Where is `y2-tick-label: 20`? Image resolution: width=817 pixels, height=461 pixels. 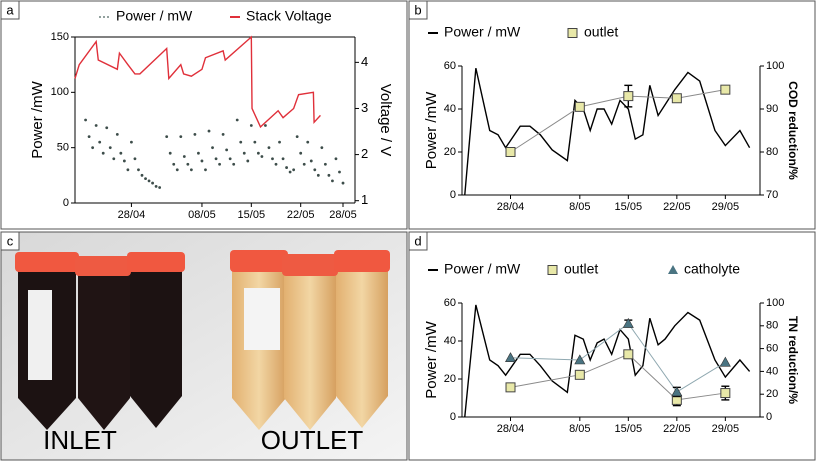 y2-tick-label: 20 is located at coordinates (772, 394).